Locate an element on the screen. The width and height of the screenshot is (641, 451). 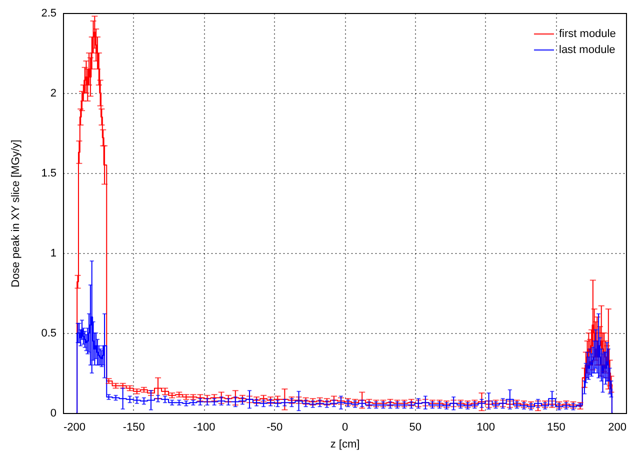
x-tick-label: 150 is located at coordinates (556, 428).